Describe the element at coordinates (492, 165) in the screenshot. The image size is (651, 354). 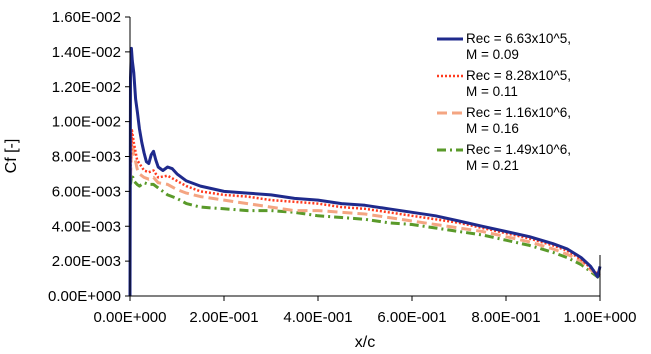
I see `legend-sublabel-4: M = 0.21` at that location.